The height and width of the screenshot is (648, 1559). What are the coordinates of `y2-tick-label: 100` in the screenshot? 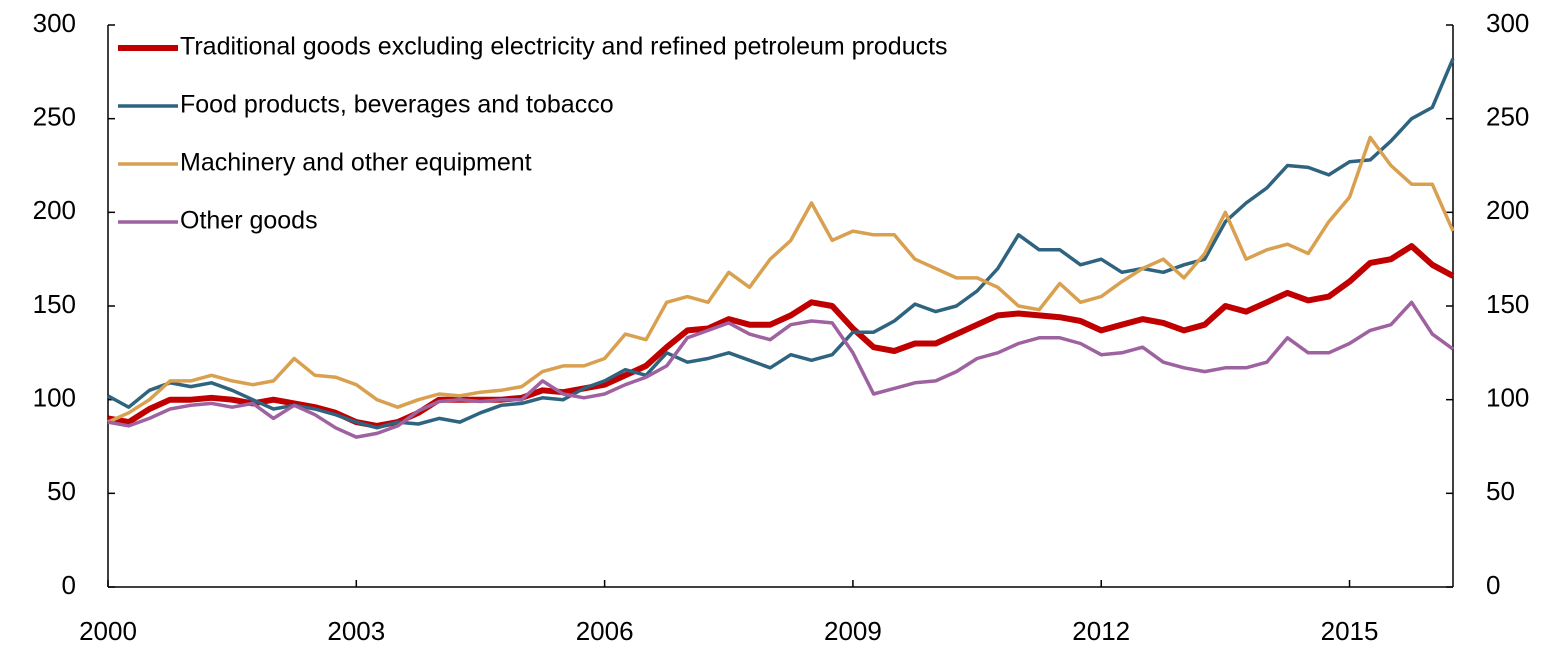 It's located at (1507, 398).